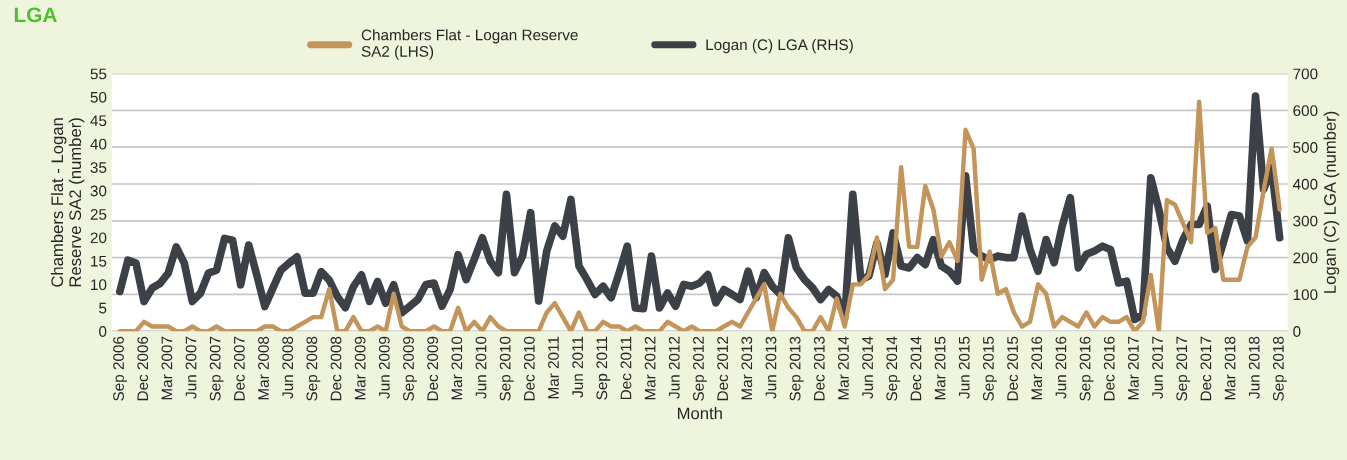  Describe the element at coordinates (98, 74) in the screenshot. I see `y-tick-label: 55` at that location.